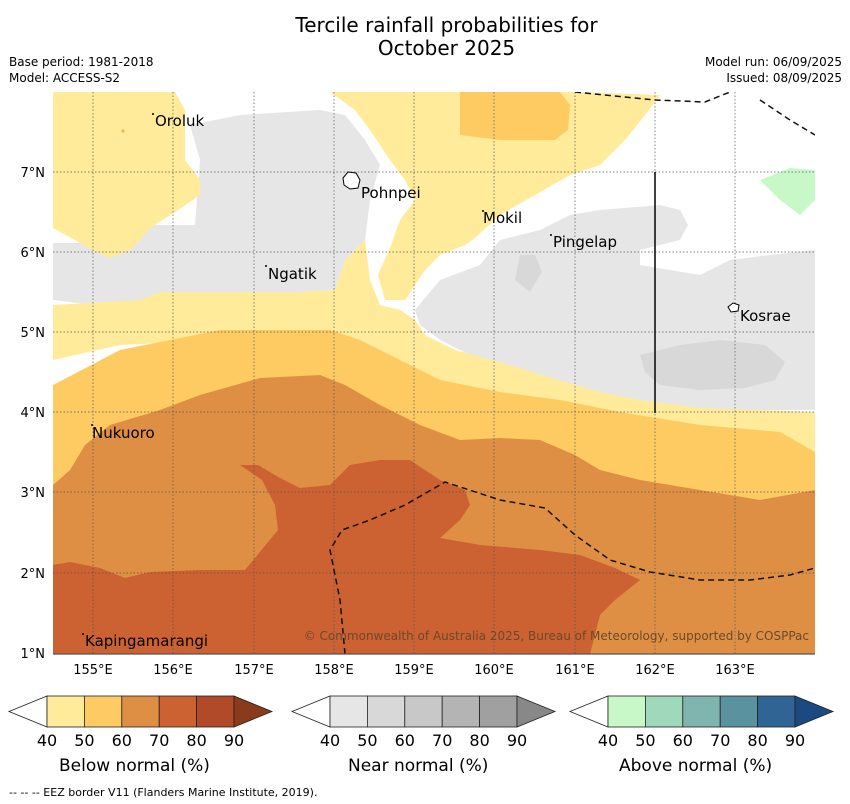  What do you see at coordinates (84, 740) in the screenshot?
I see `legend-below-tick: 50` at bounding box center [84, 740].